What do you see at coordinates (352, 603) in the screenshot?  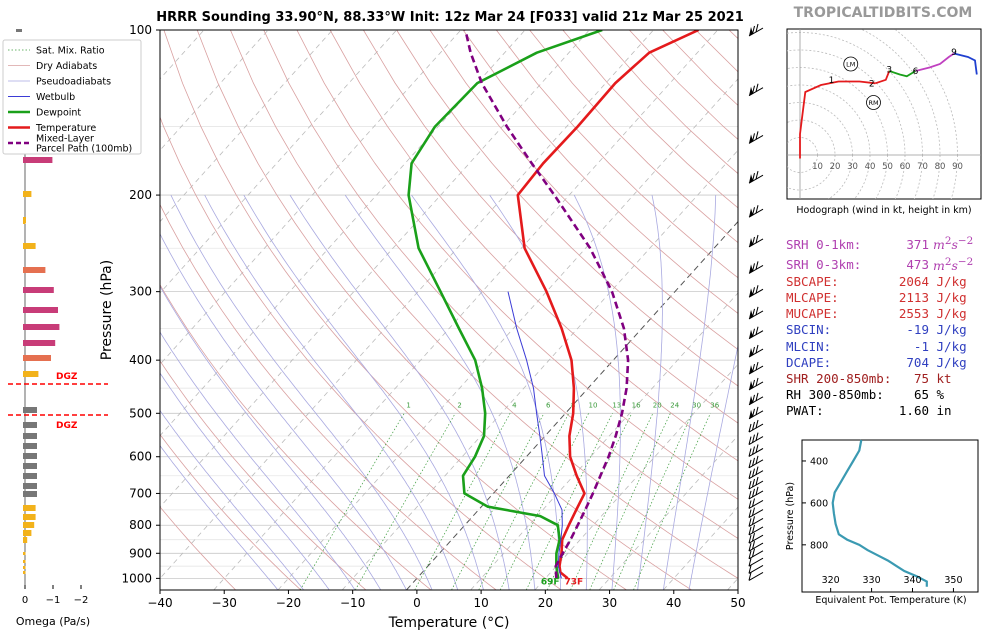 I see `x-tick-label: −10` at bounding box center [352, 603].